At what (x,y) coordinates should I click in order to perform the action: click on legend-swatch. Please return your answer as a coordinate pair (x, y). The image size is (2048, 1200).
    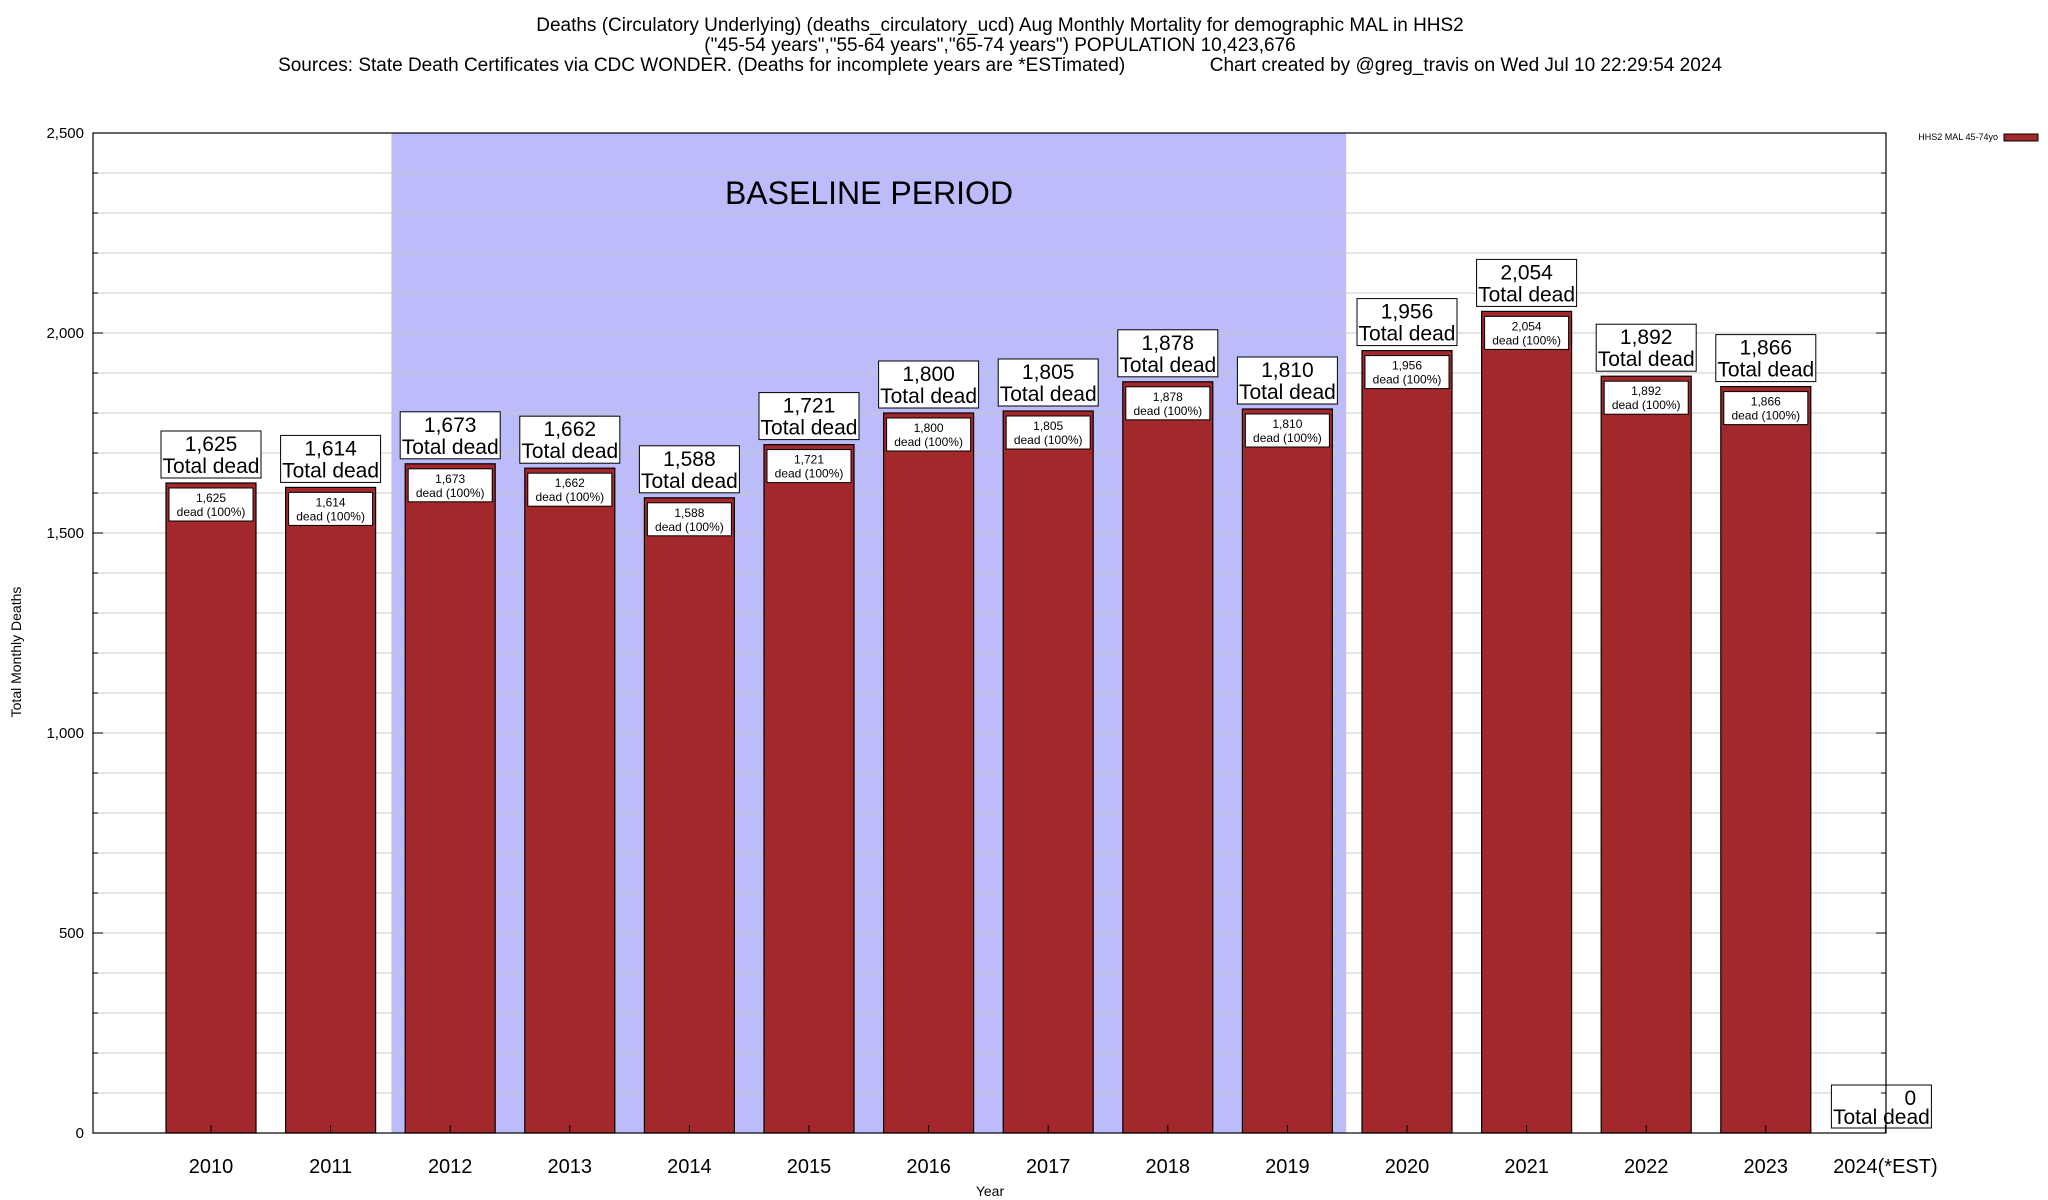
    Looking at the image, I should click on (2021, 137).